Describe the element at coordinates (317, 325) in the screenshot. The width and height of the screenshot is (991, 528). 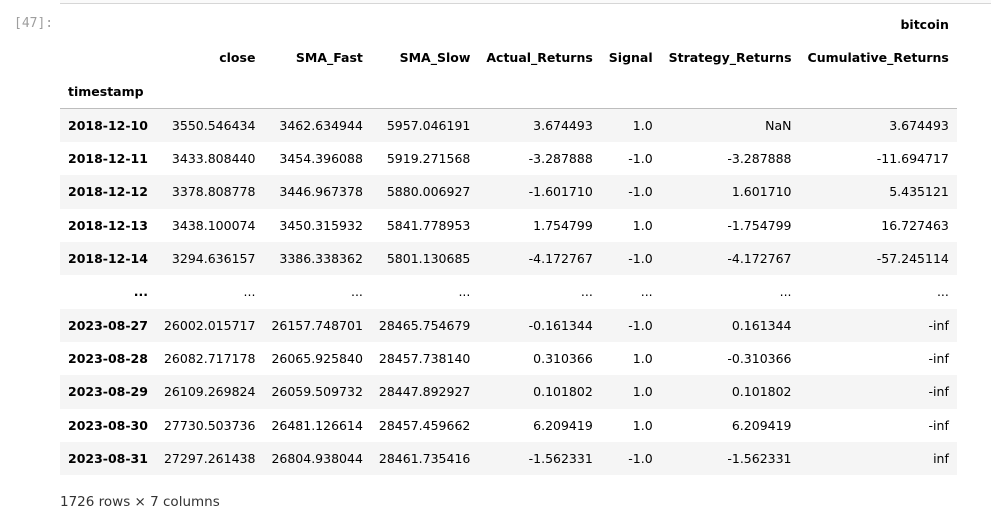
I see `table-cell: 26157.748701` at that location.